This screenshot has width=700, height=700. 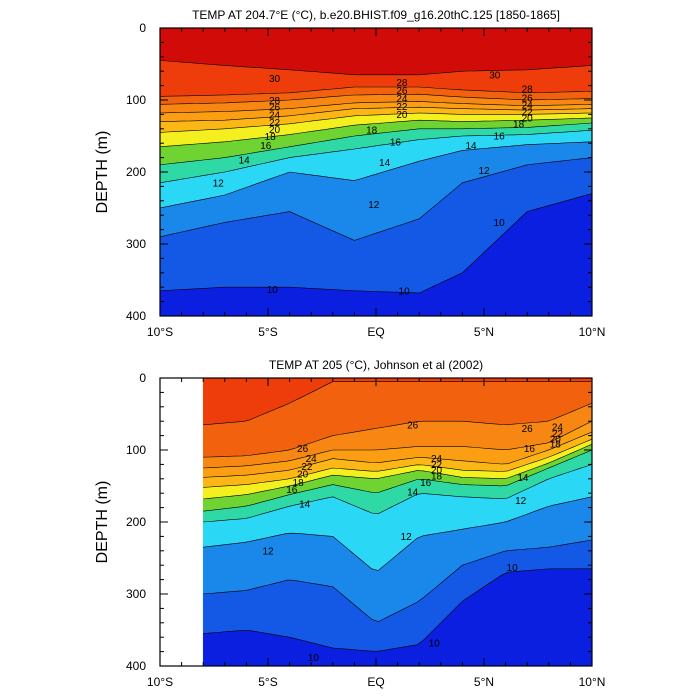 I want to click on y-tick-label: 200, so click(x=136, y=522).